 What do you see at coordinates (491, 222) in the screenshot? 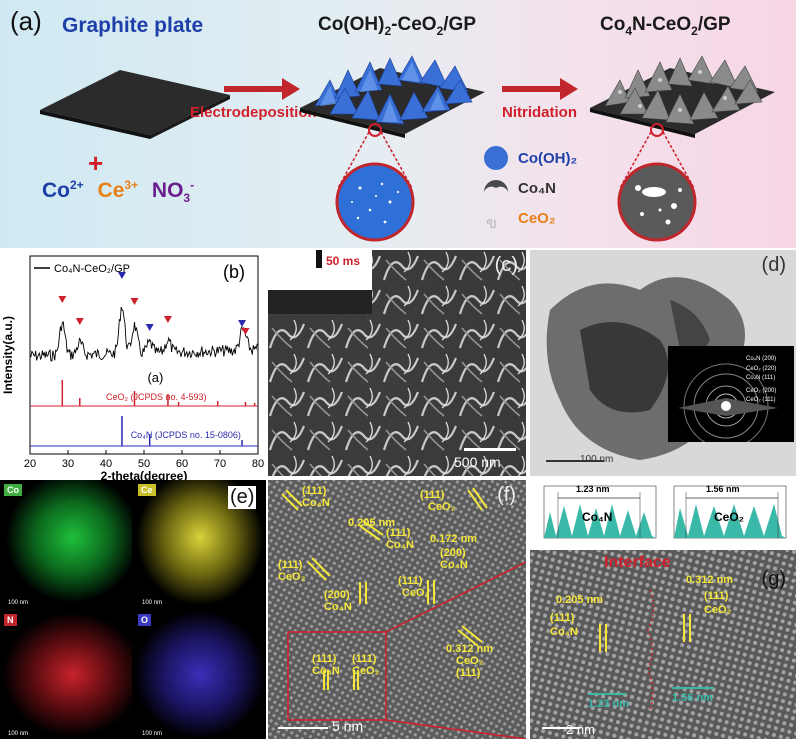
I see `svg-text: ข` at bounding box center [491, 222].